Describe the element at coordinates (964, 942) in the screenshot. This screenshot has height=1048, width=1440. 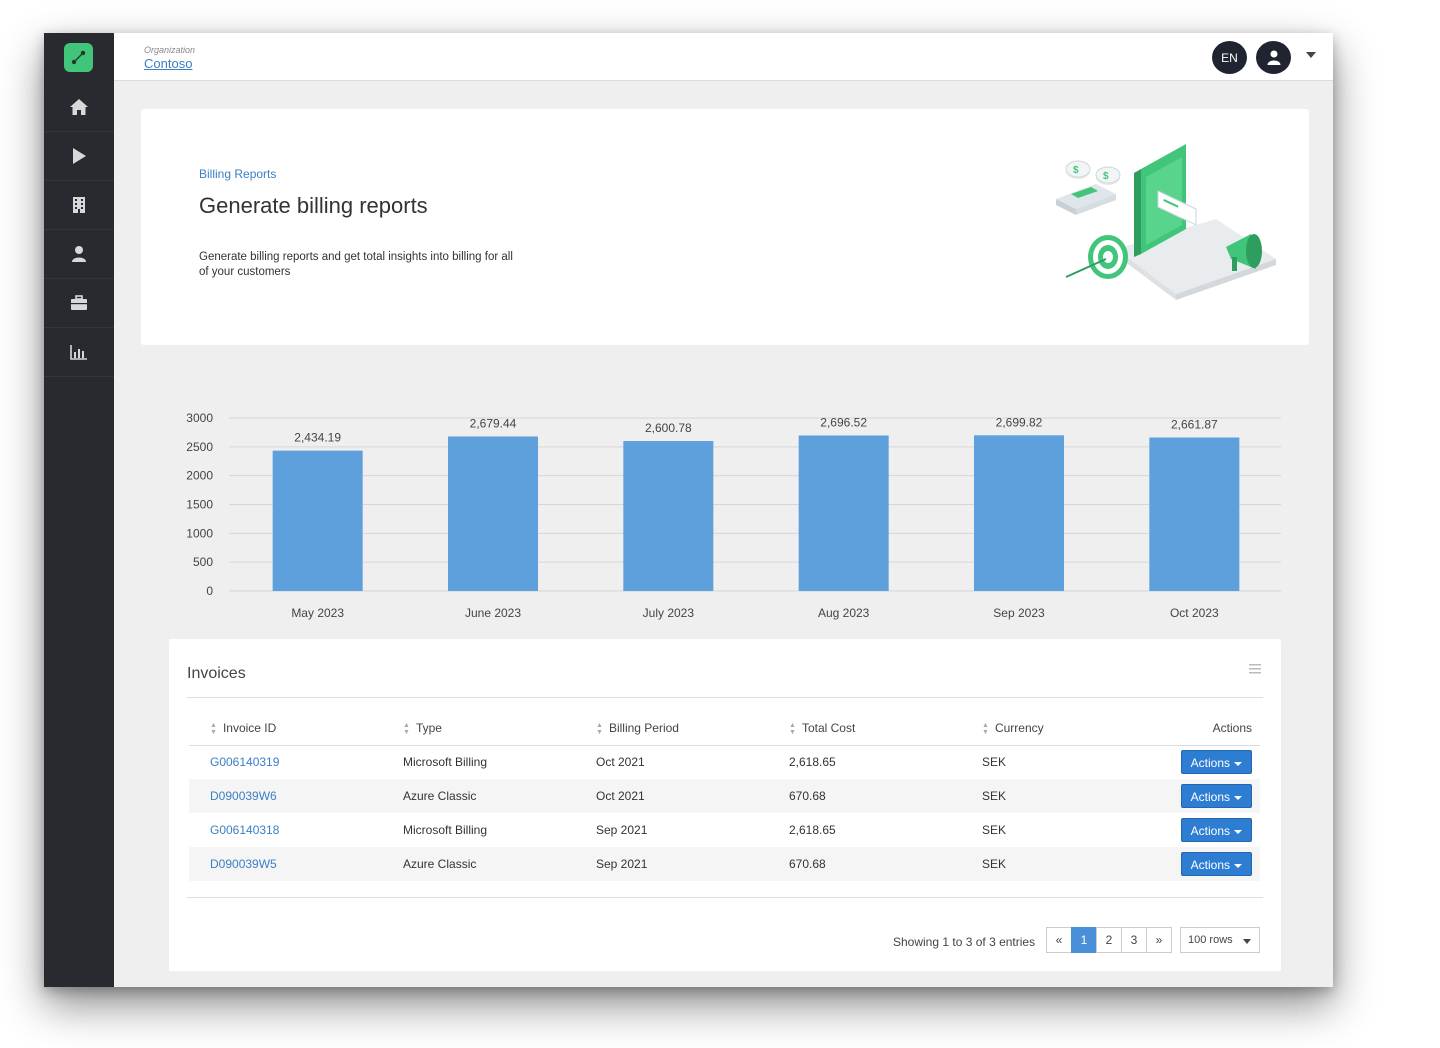
I see `entries-summary: Showing 1 to 3 of 3 entries` at that location.